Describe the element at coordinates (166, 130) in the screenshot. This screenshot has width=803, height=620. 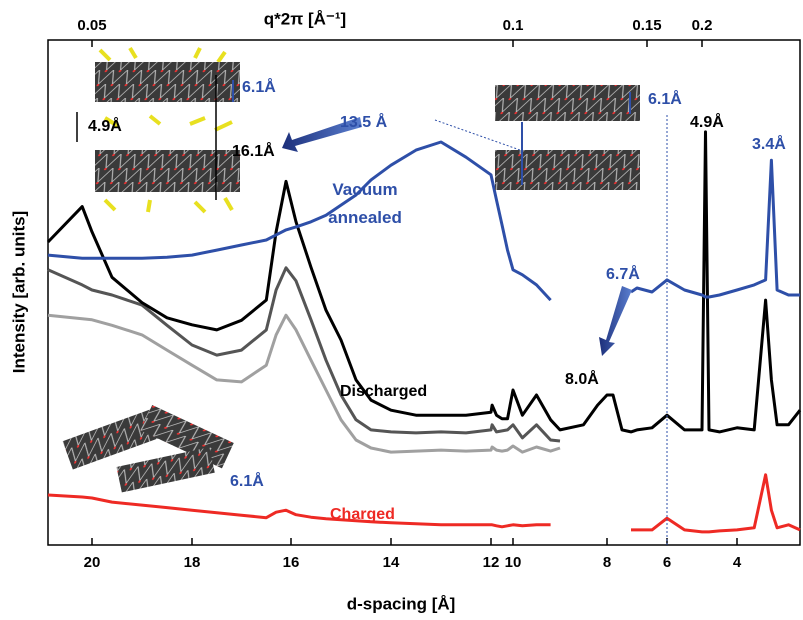
I see `yellow-molecules` at that location.